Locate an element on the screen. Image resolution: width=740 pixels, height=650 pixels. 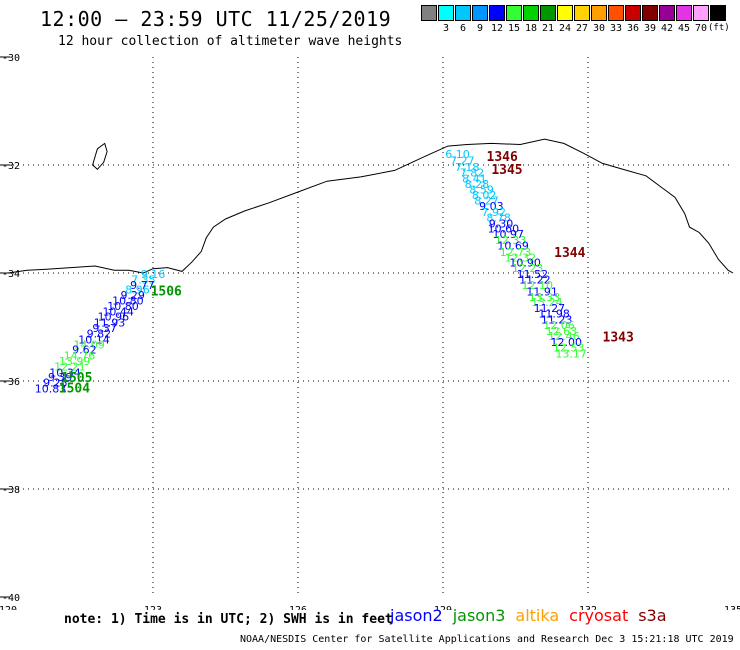
lon-tick-label: 123 is located at coordinates (153, 607).